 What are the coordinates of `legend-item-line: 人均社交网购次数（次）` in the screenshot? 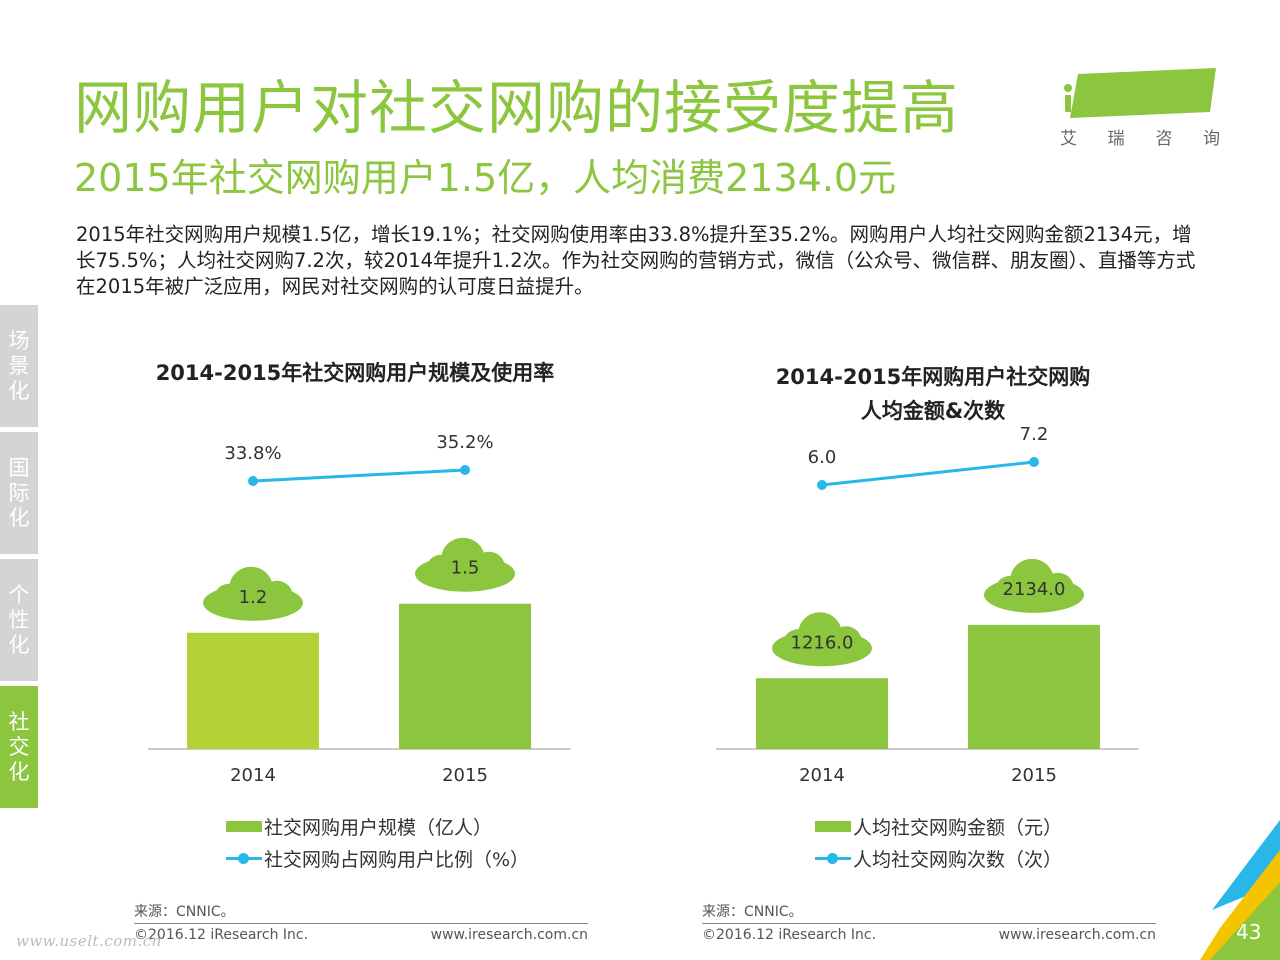 It's located at (938, 858).